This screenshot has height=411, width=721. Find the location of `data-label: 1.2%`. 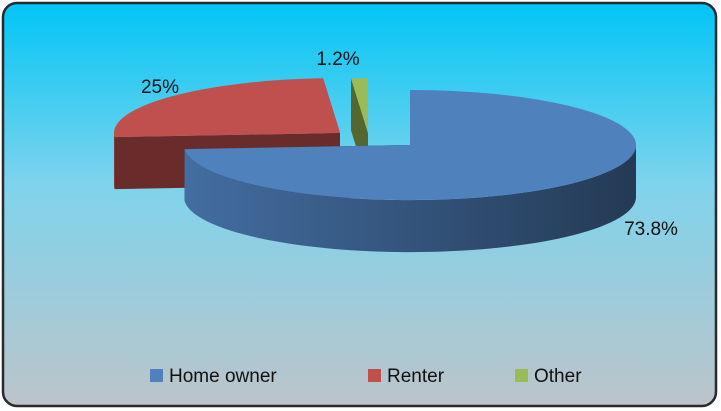

data-label: 1.2% is located at coordinates (337, 59).